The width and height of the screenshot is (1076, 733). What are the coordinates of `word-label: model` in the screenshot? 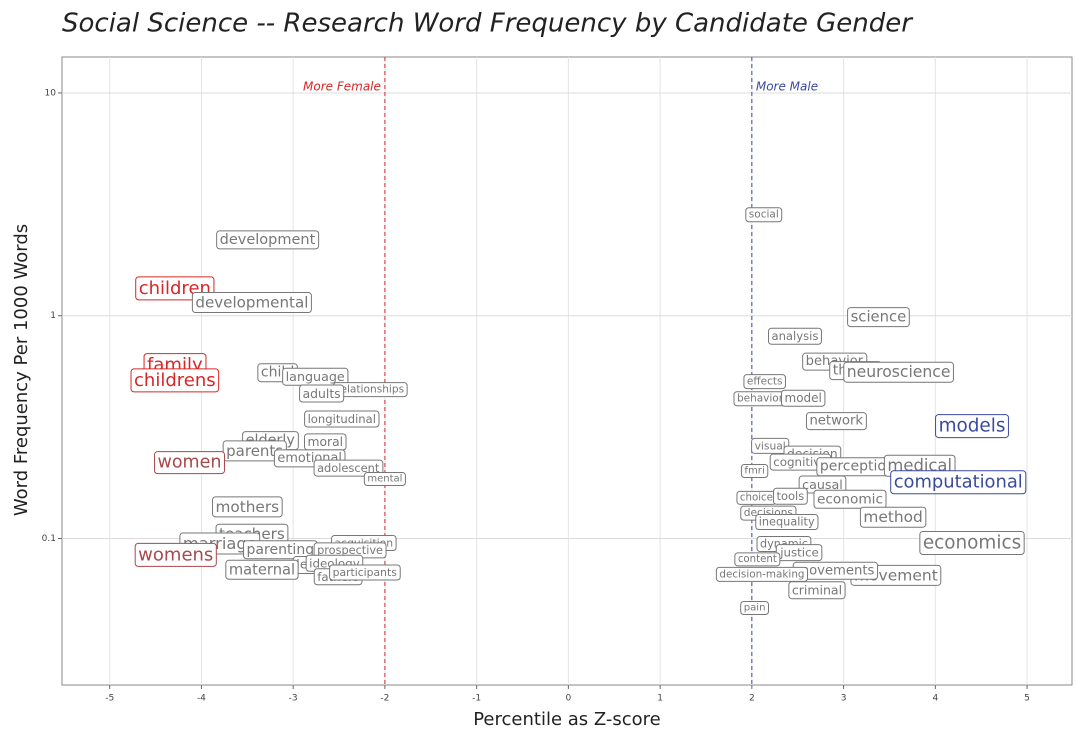 It's located at (803, 398).